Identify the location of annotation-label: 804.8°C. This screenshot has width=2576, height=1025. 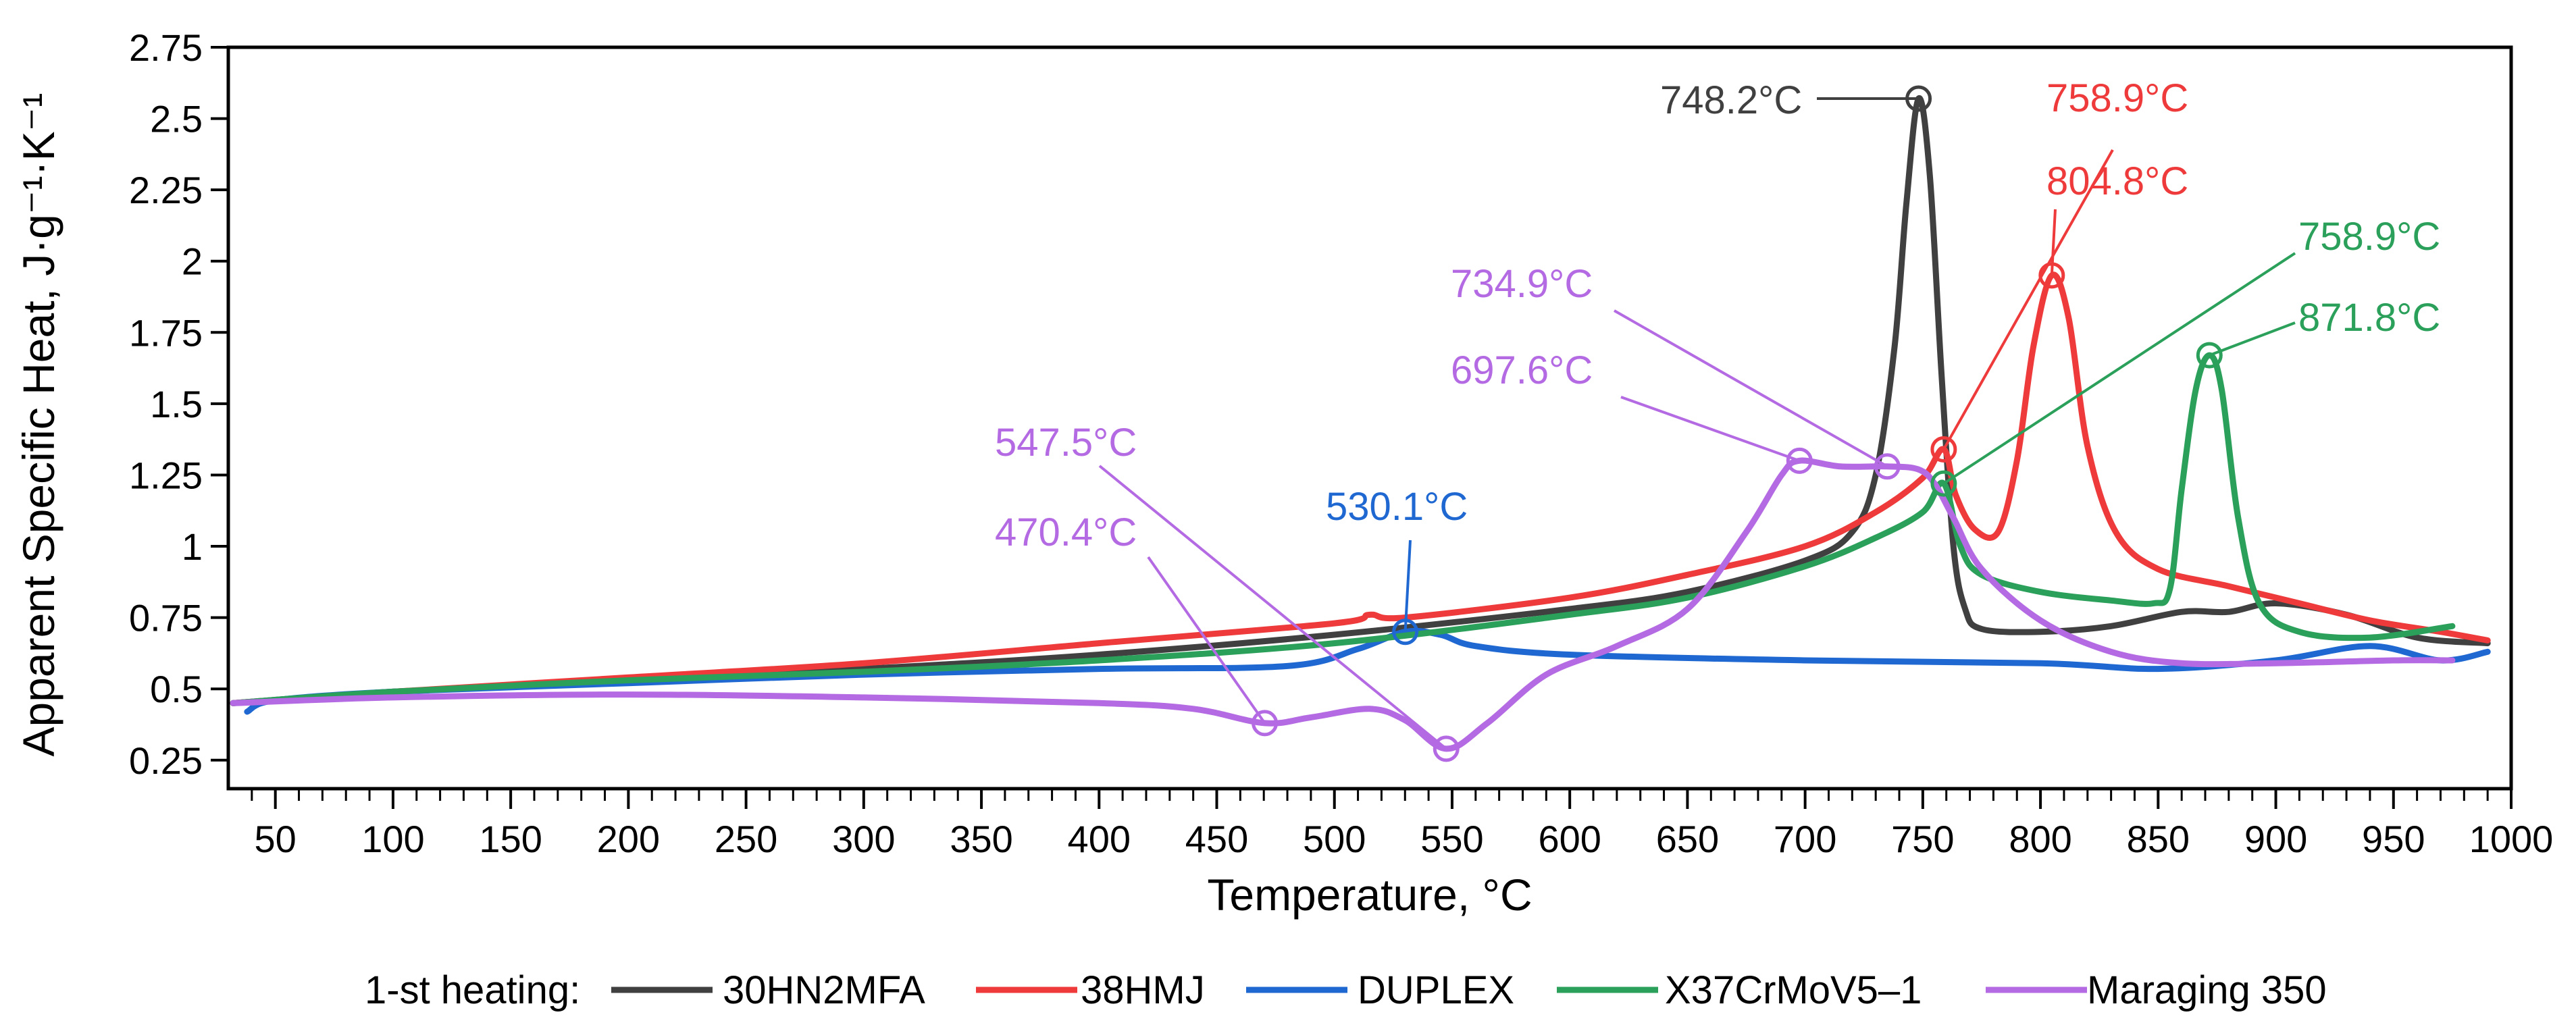
(2117, 181).